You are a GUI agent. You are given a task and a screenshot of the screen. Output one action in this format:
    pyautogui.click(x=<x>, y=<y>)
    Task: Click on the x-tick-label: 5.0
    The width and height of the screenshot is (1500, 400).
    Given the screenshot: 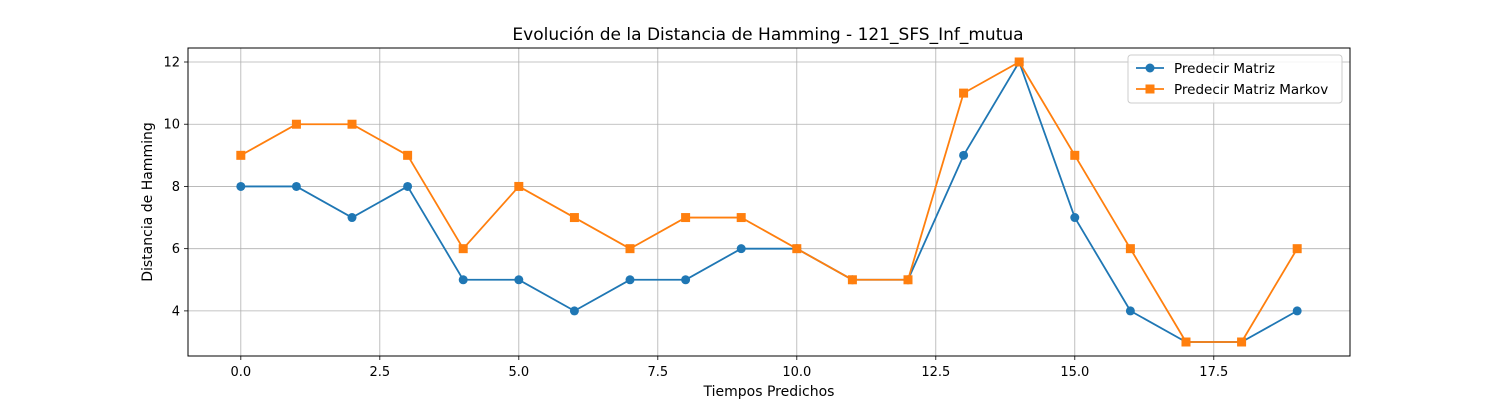 What is the action you would take?
    pyautogui.click(x=518, y=372)
    